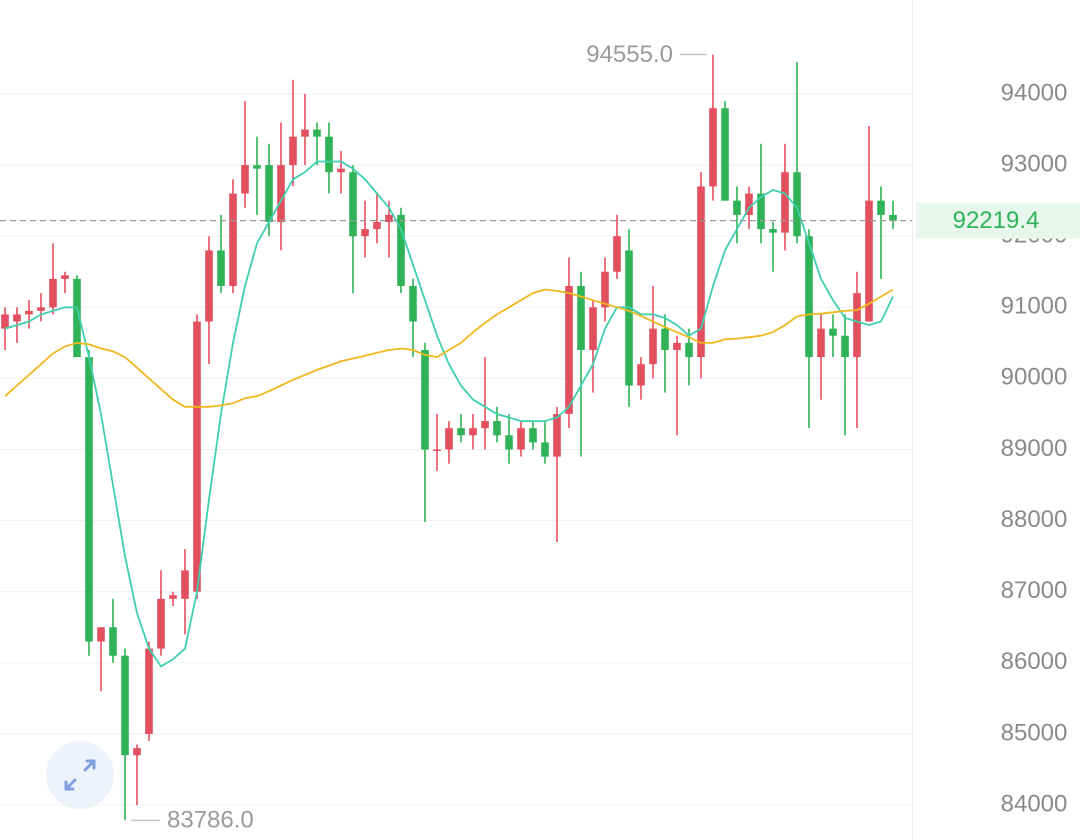  I want to click on last-price-label: 92219.4, so click(996, 220).